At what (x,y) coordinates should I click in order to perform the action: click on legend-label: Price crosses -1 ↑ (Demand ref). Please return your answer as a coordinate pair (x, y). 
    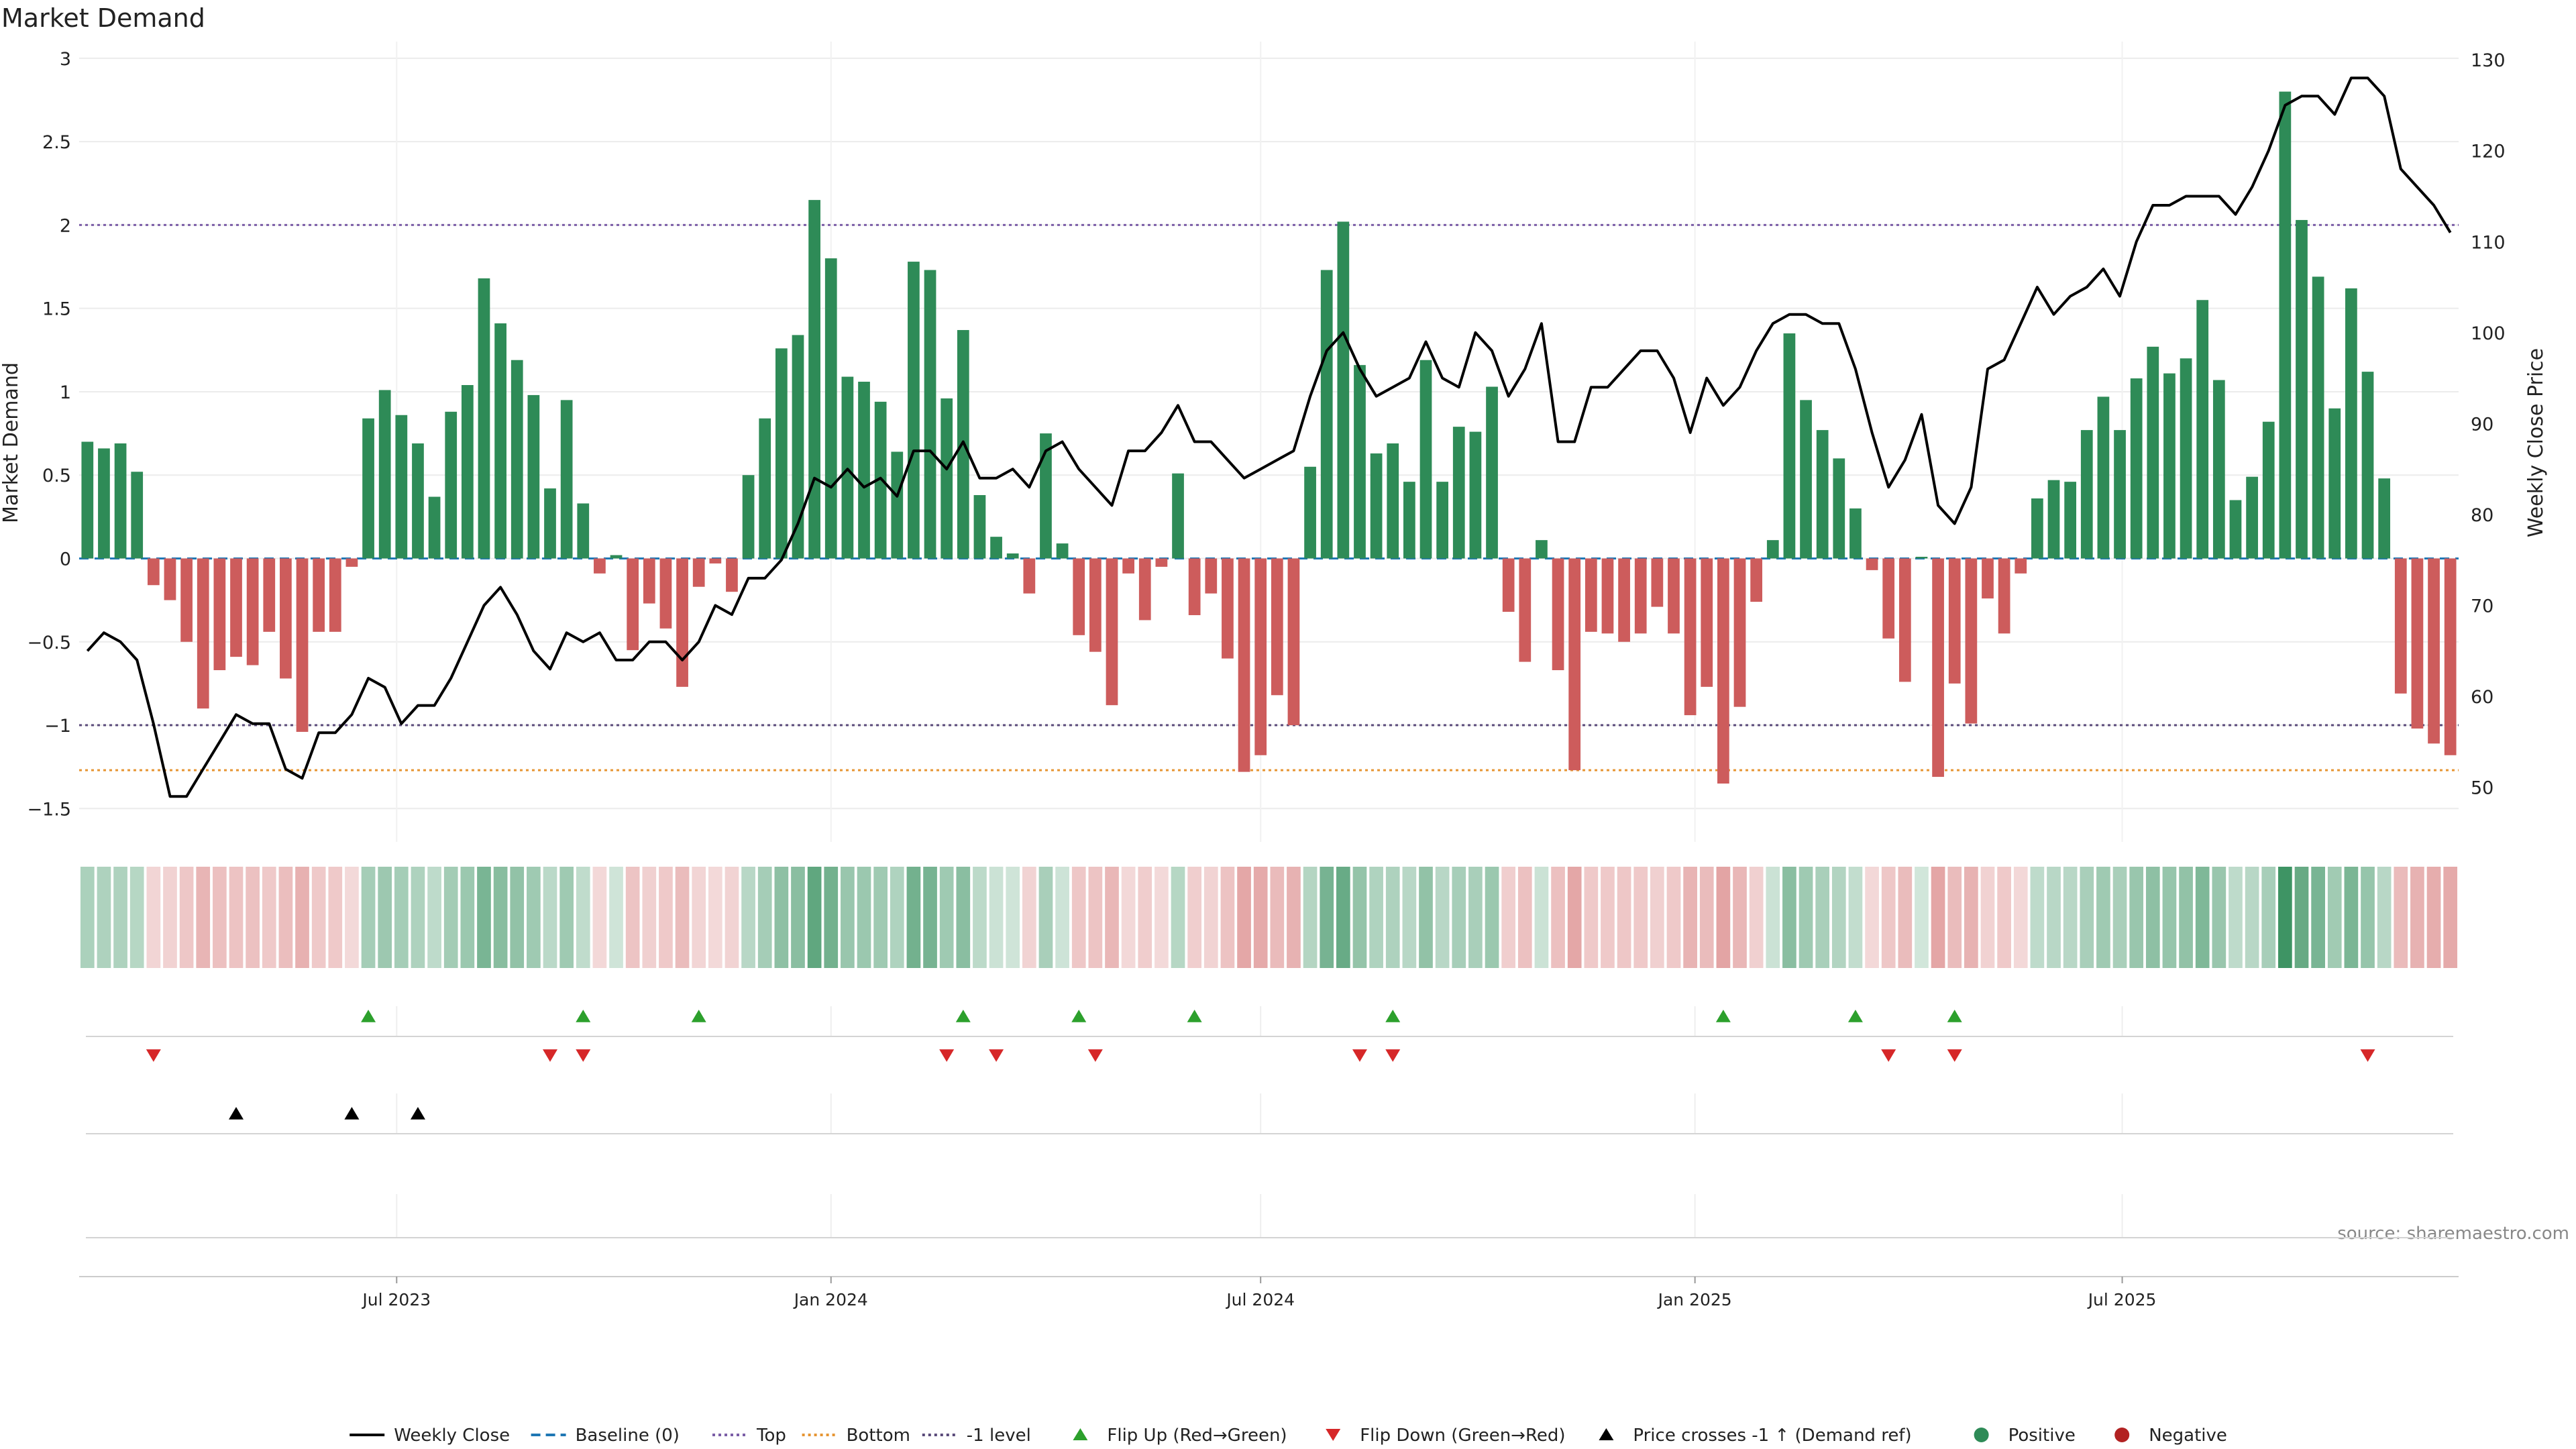
    Looking at the image, I should click on (1772, 1436).